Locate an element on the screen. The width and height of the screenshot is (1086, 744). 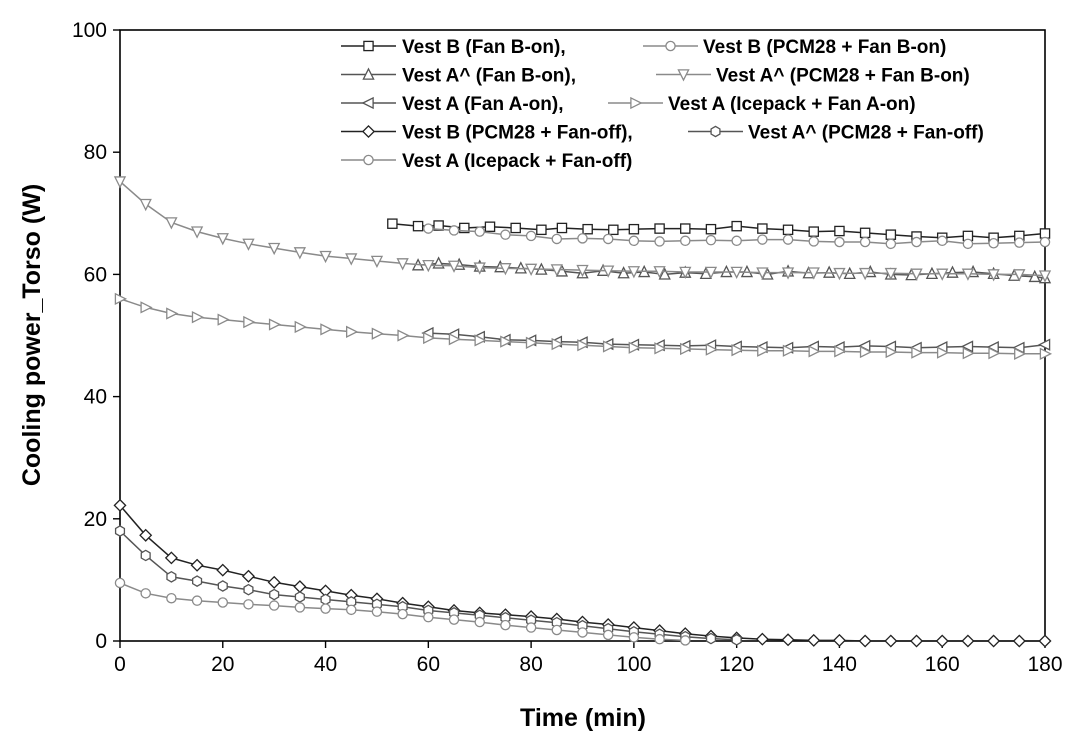
legend-label: Vest A (Icepack + Fan-off) is located at coordinates (517, 161).